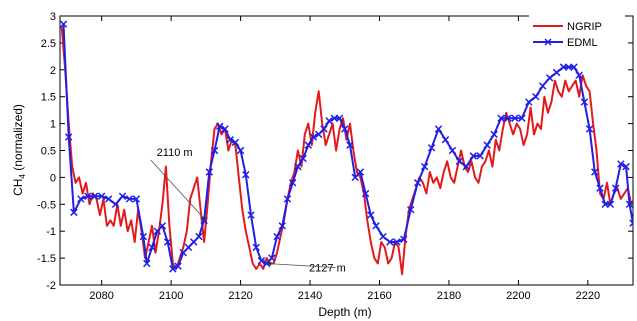 This screenshot has width=637, height=321. What do you see at coordinates (548, 42) in the screenshot?
I see `legend-marker-edml` at bounding box center [548, 42].